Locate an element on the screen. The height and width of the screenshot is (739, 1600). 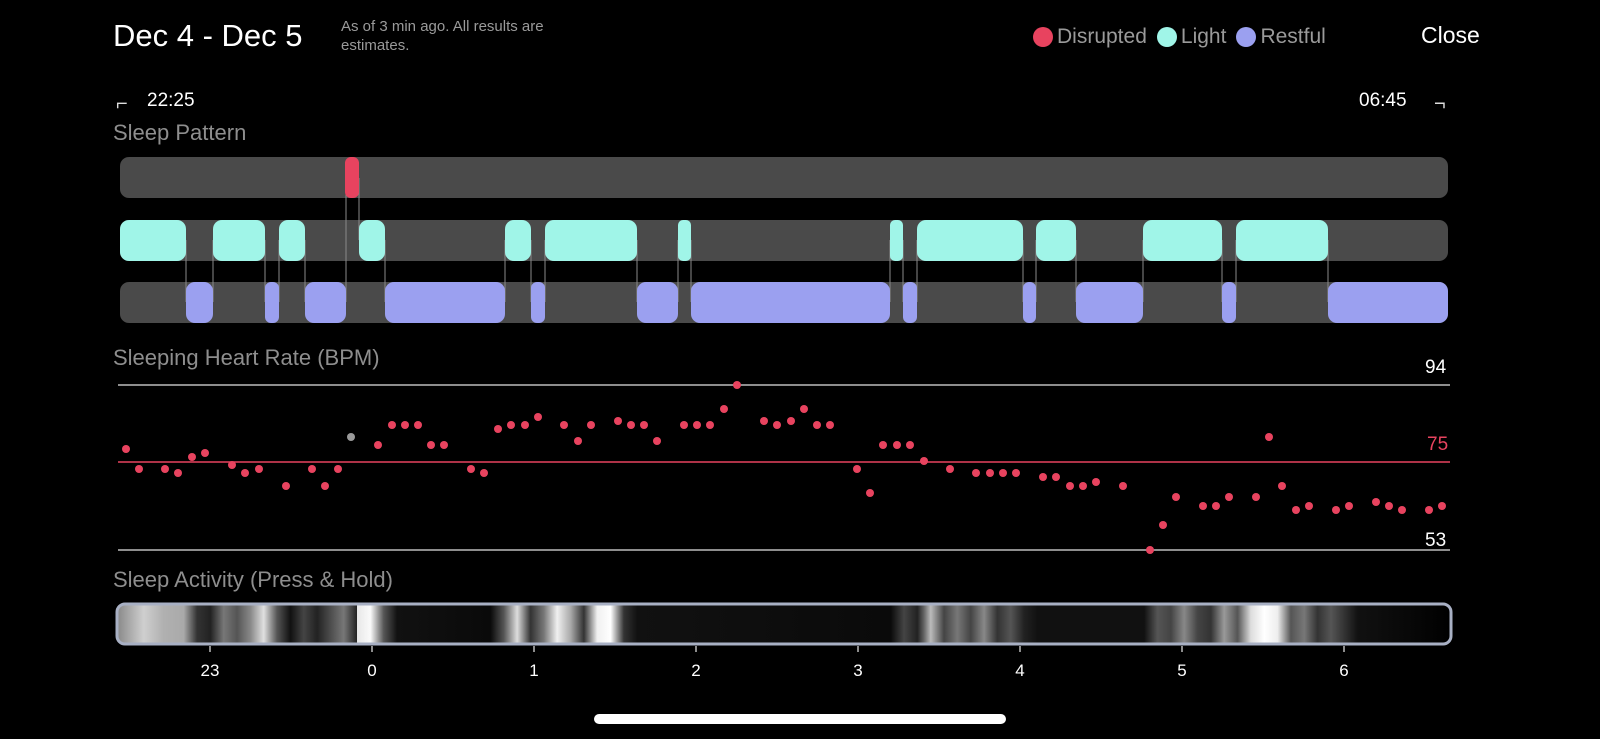
legend-restful-label: Restful is located at coordinates (1293, 36).